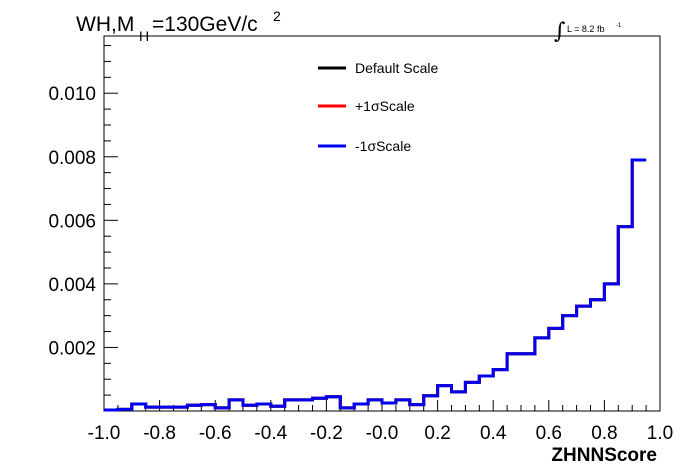 This screenshot has width=696, height=472. Describe the element at coordinates (72, 285) in the screenshot. I see `y-tick-label: 0.004` at that location.